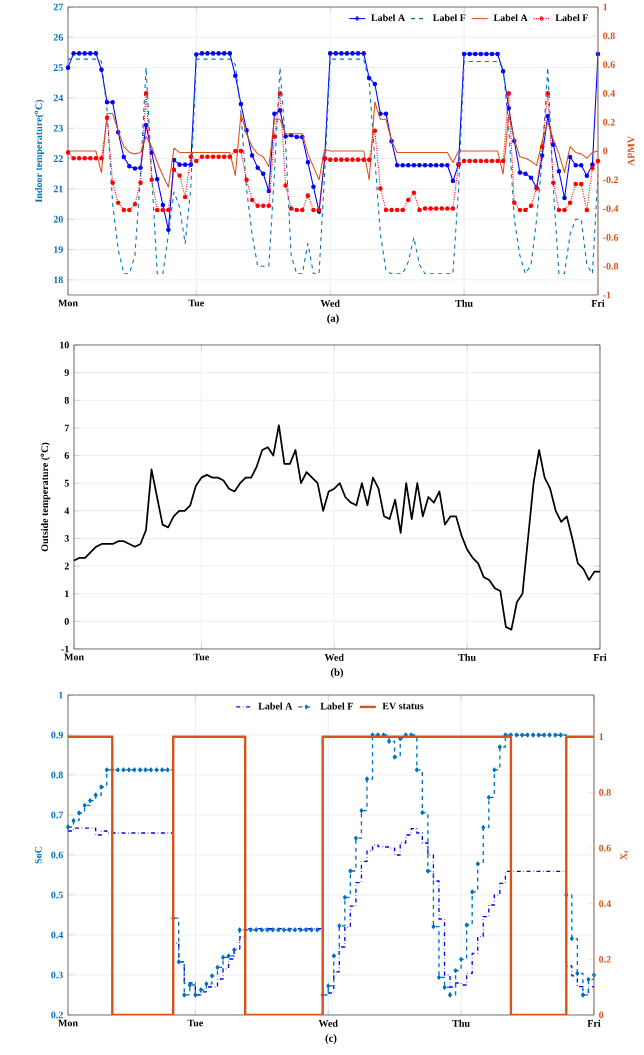 The image size is (644, 1055). I want to click on y-tick-label: 20, so click(58, 219).